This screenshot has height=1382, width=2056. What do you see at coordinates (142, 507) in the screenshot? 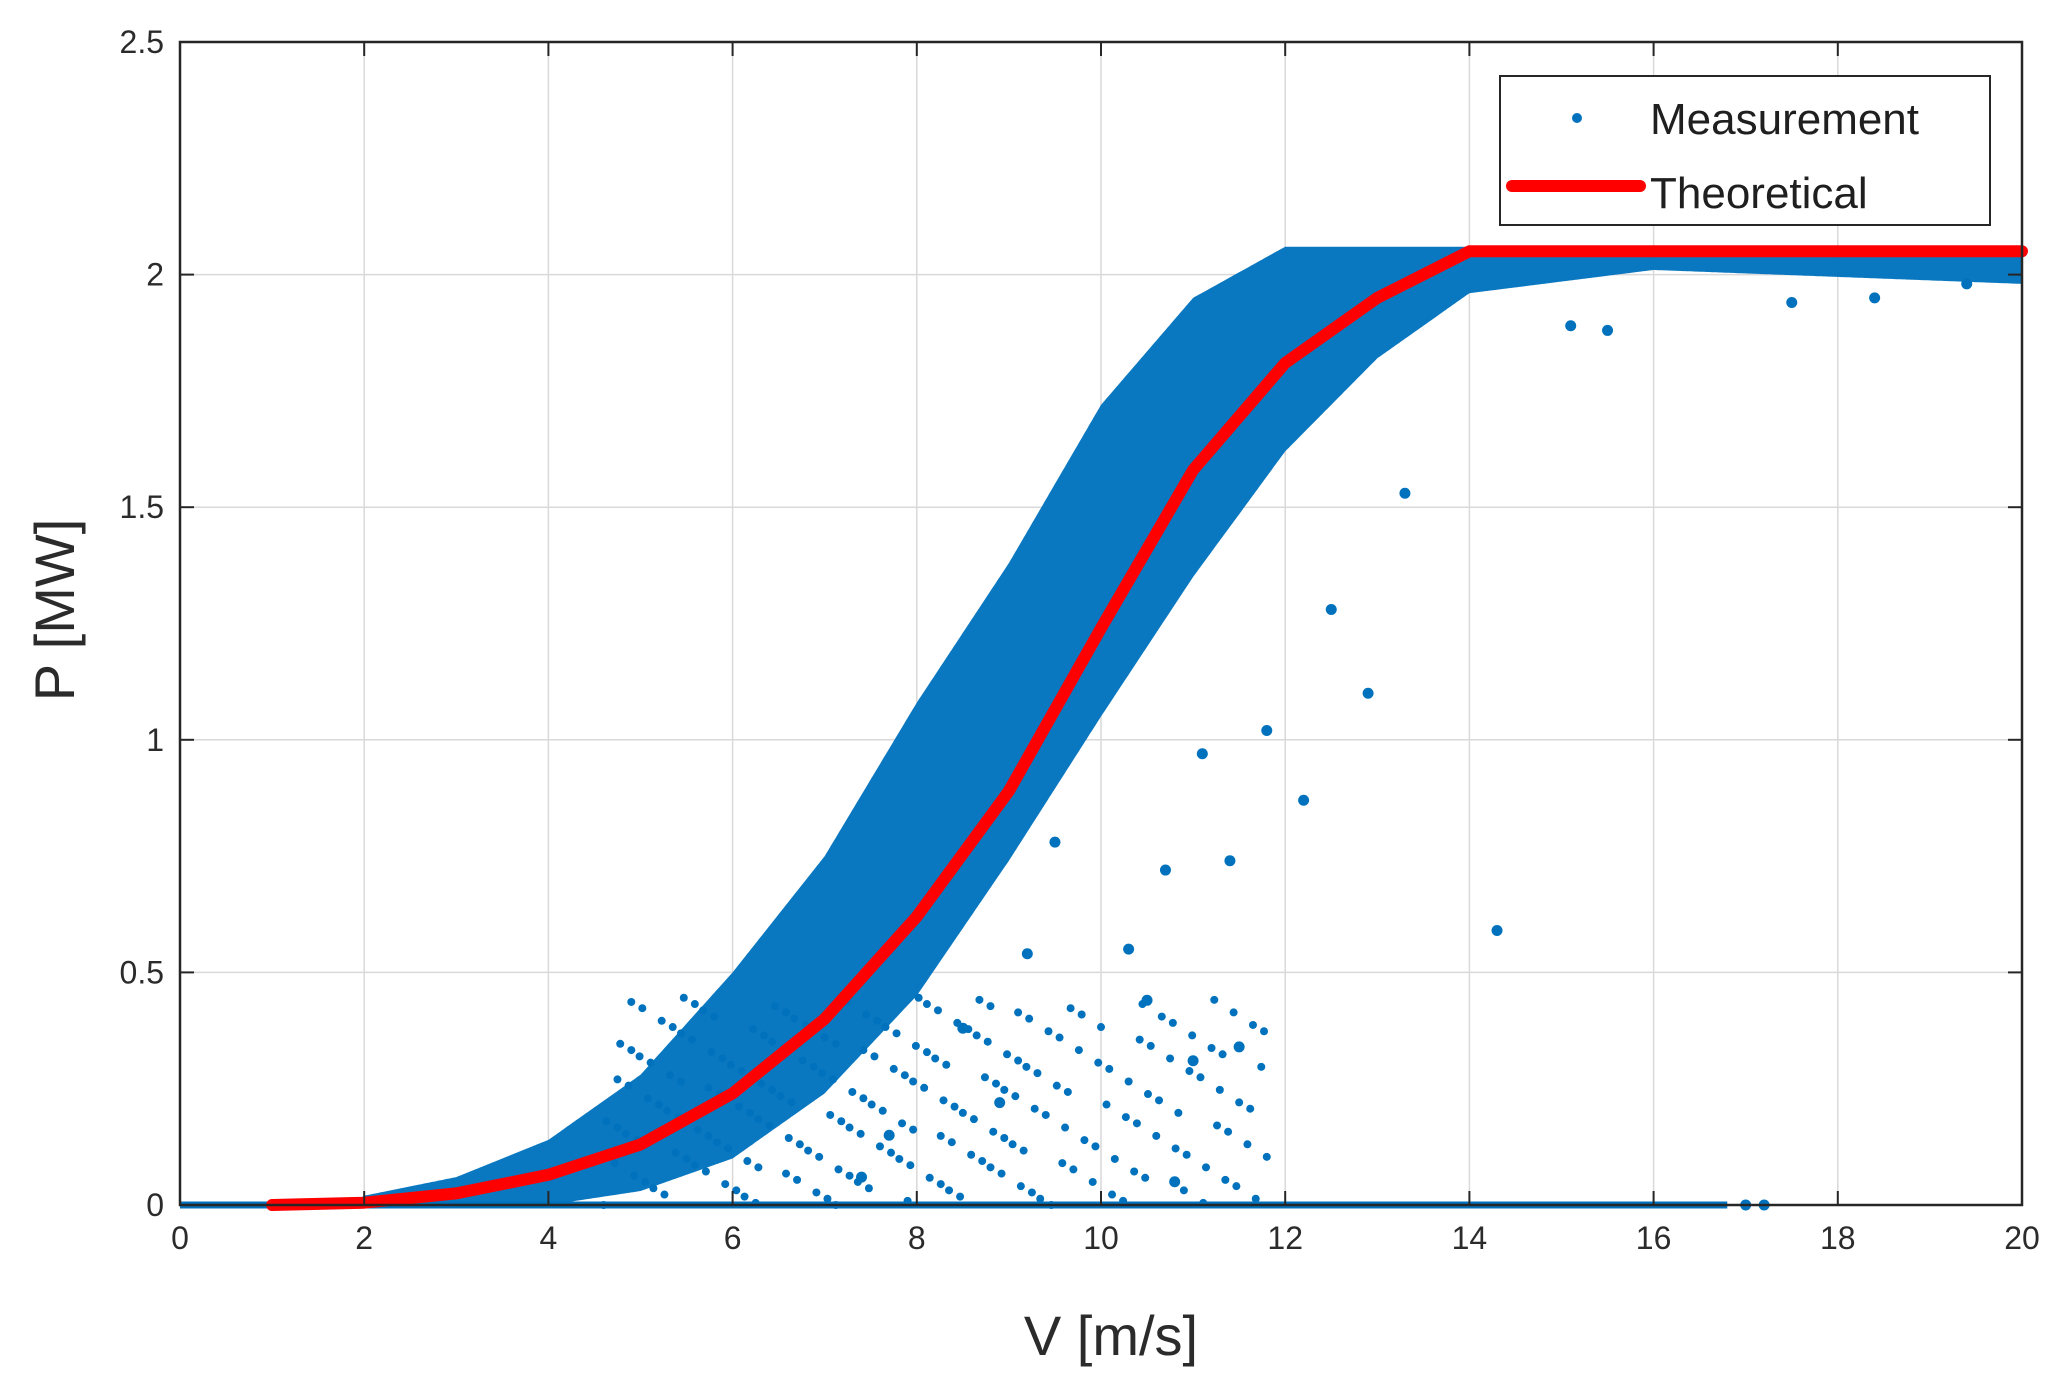
I see `y-tick-label: 1.5` at bounding box center [142, 507].